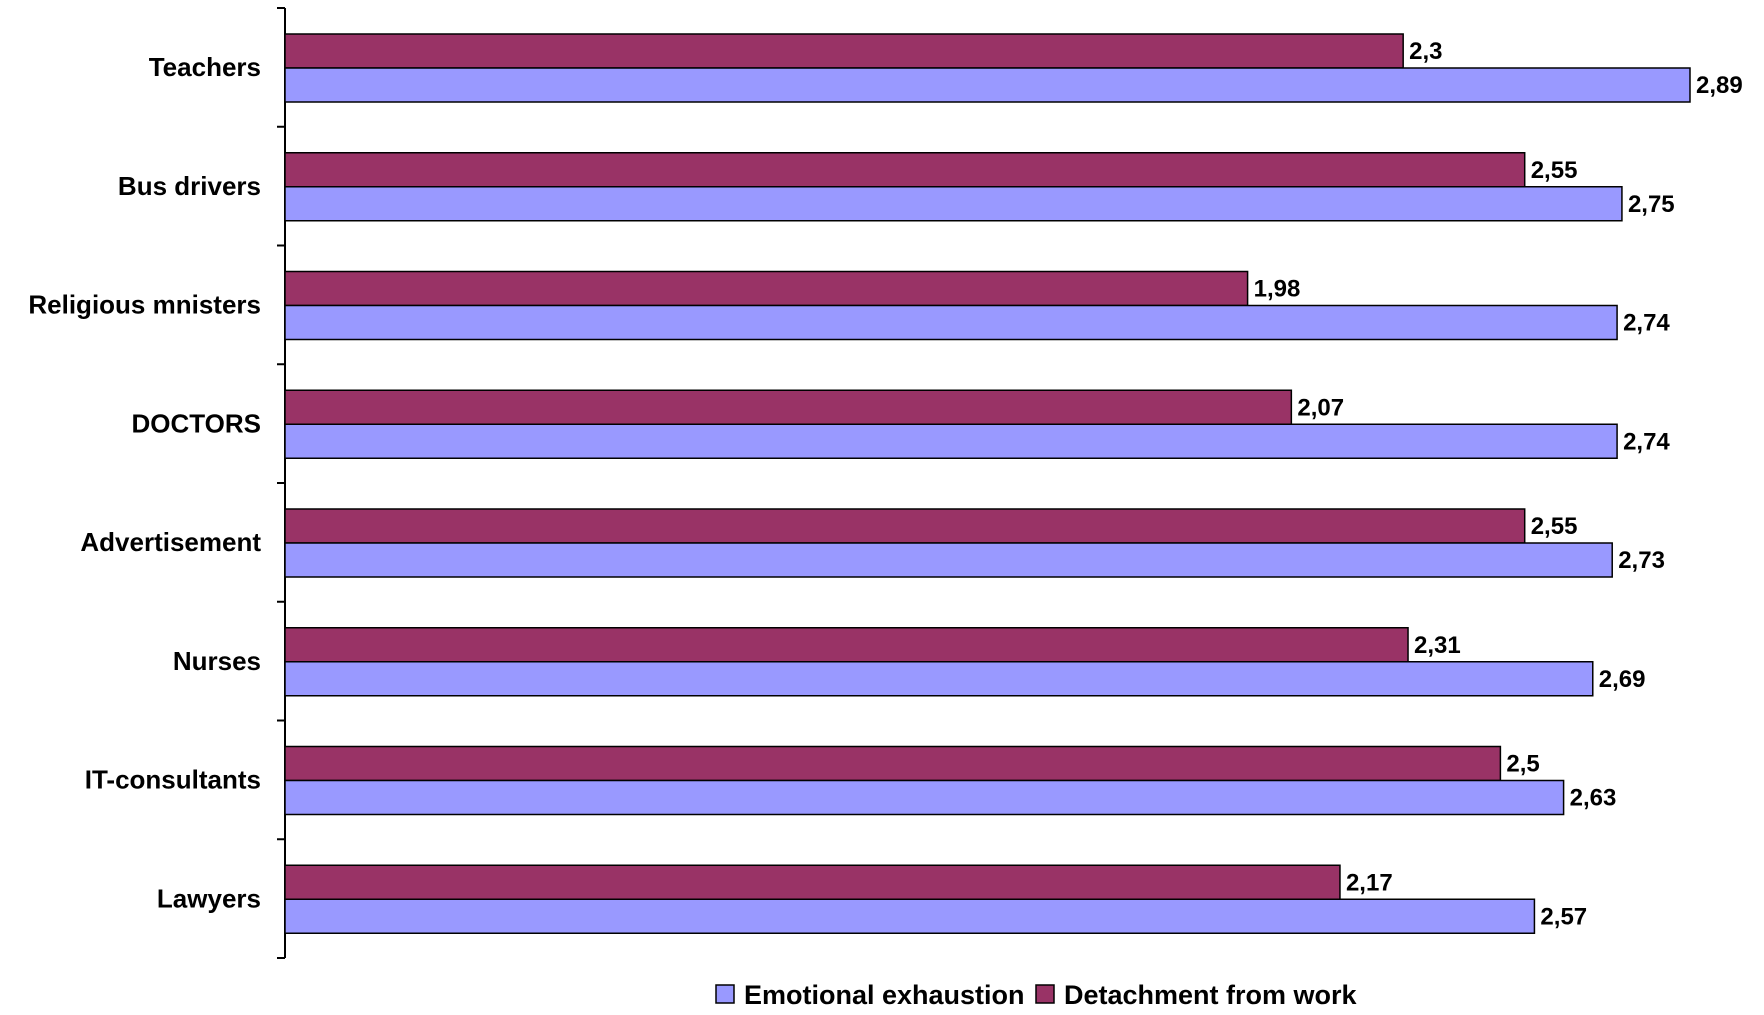 The image size is (1764, 1015). I want to click on category-label: Religious mnisters, so click(144, 305).